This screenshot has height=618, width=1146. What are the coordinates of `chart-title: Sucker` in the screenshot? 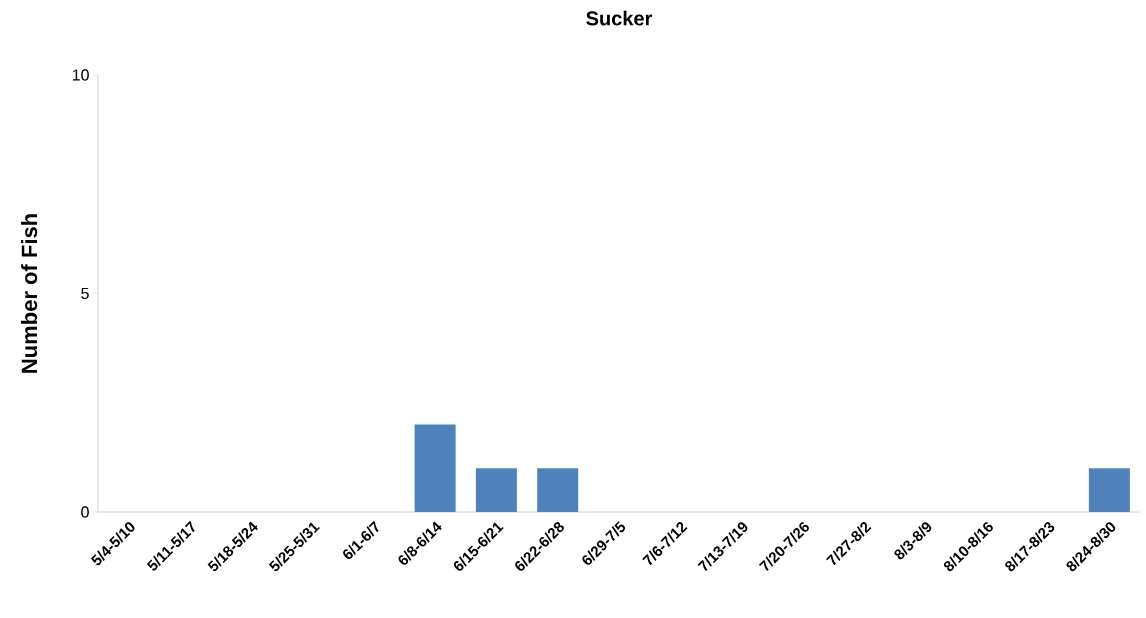 It's located at (619, 18).